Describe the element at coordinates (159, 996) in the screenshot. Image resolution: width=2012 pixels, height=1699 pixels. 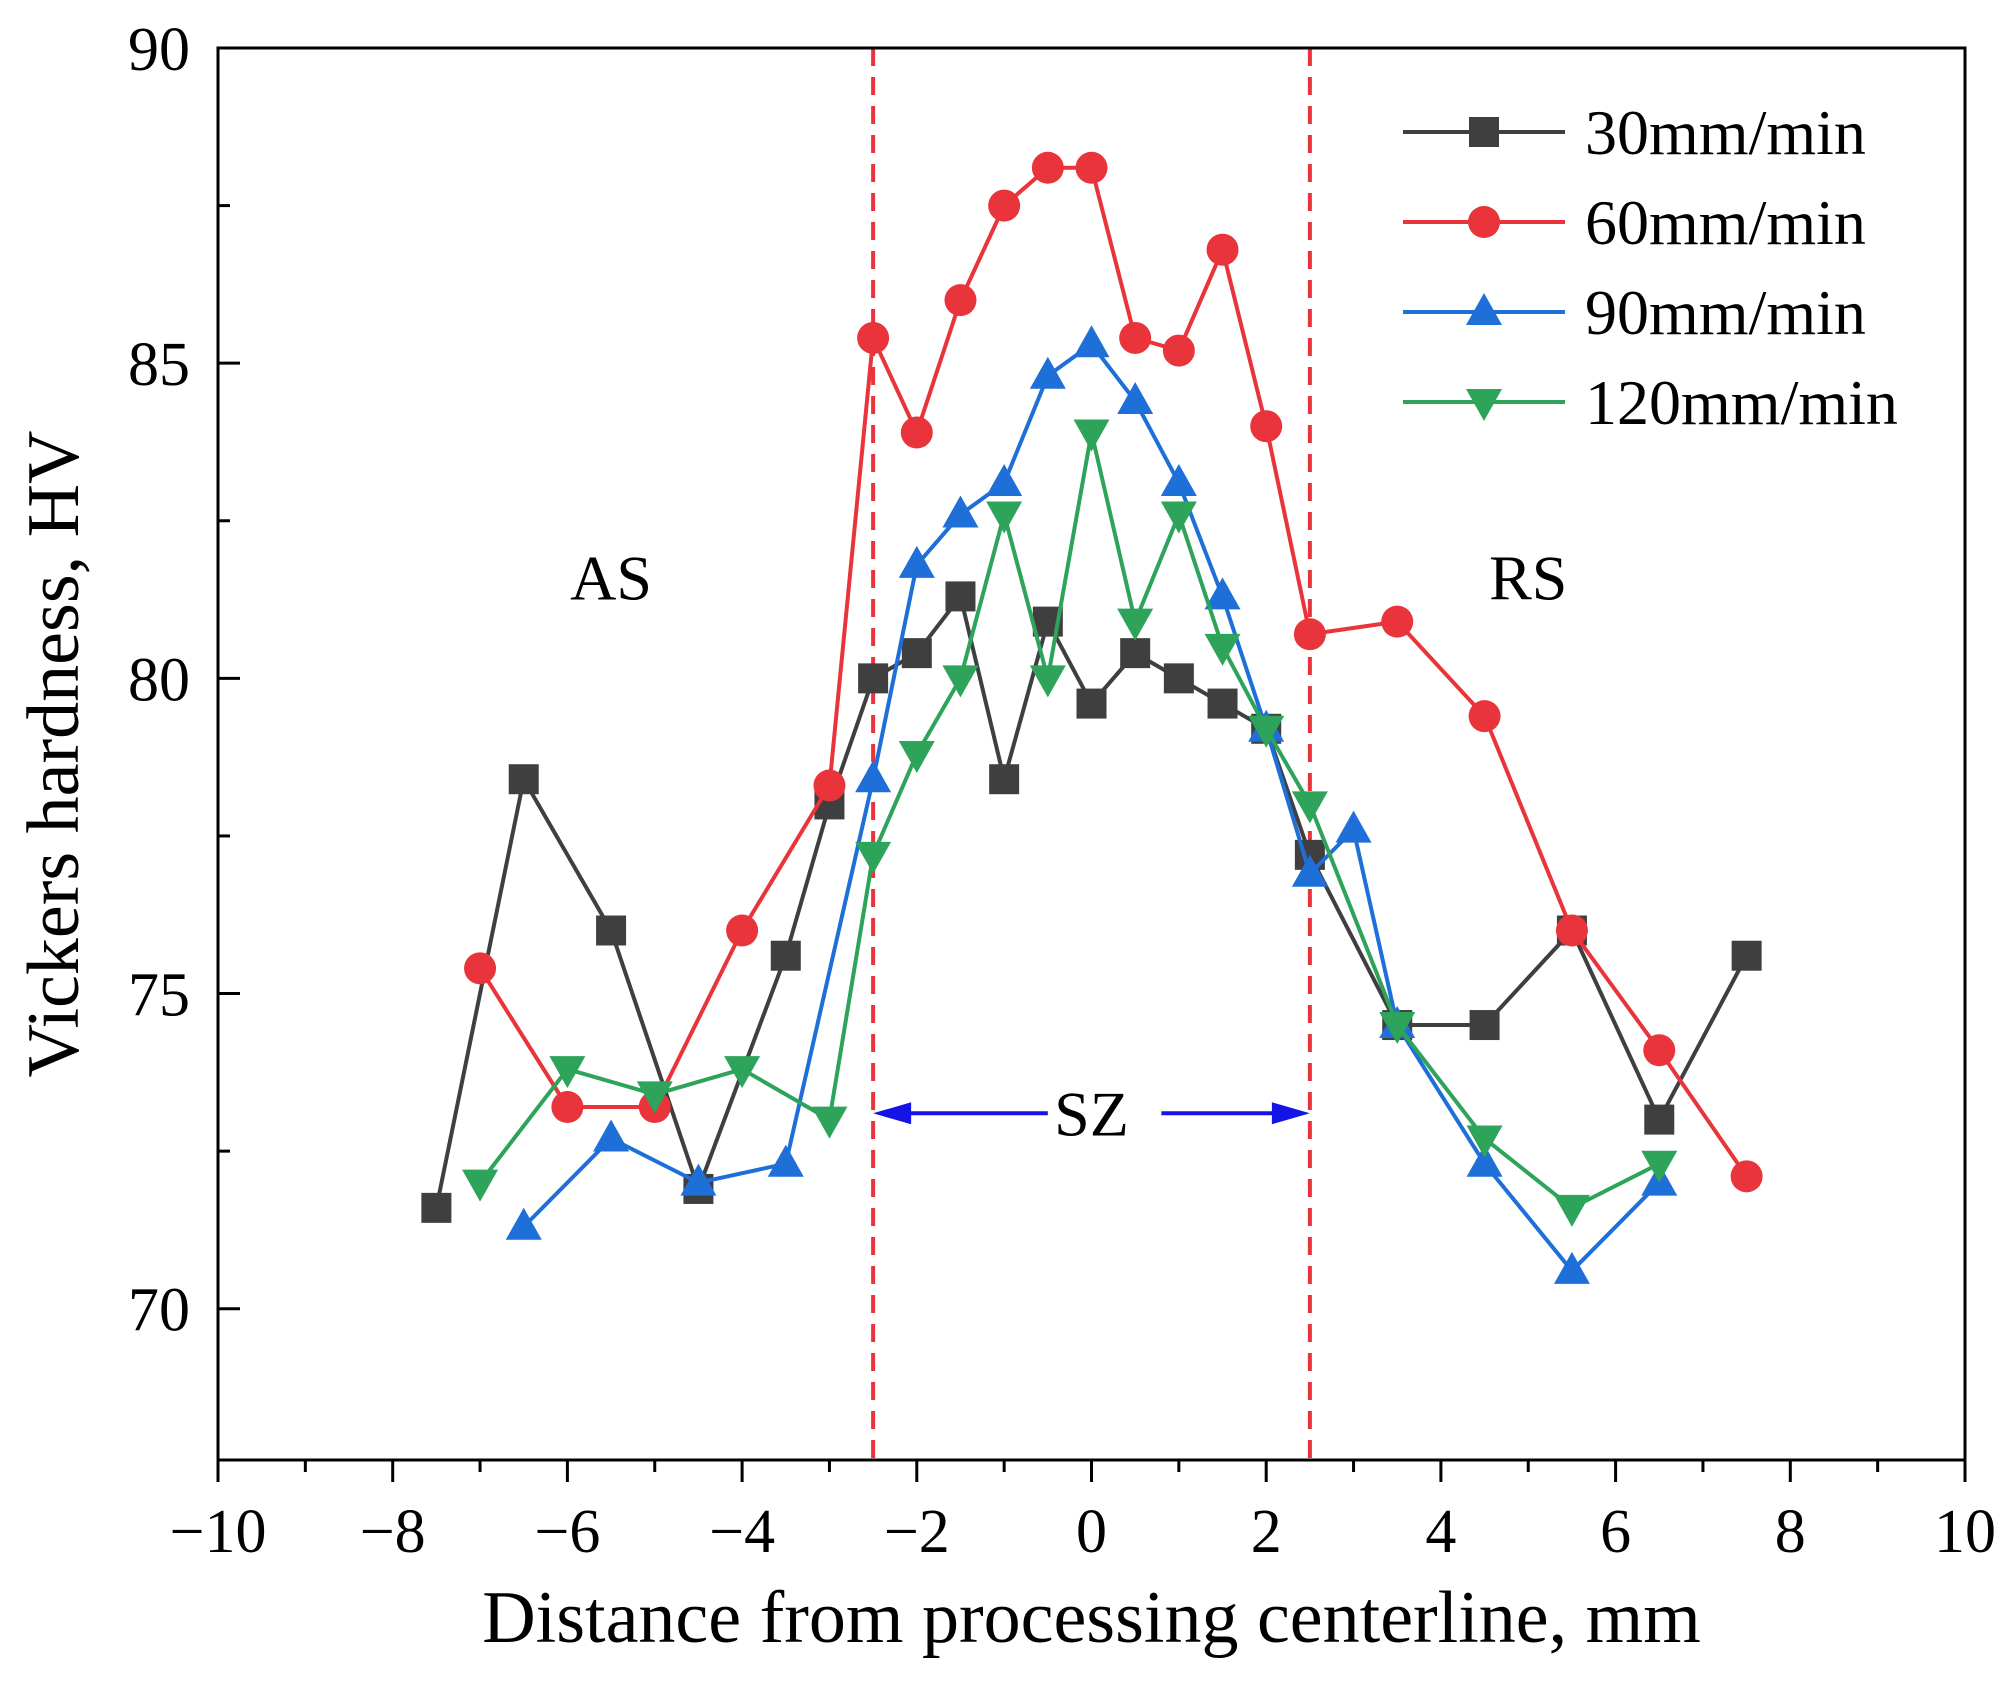
I see `y-tick-label: 75` at that location.